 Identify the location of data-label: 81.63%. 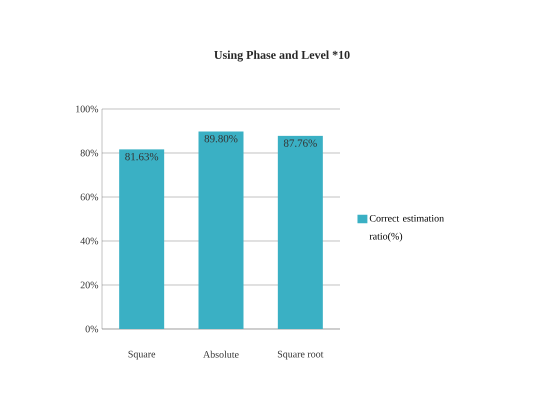
(141, 156).